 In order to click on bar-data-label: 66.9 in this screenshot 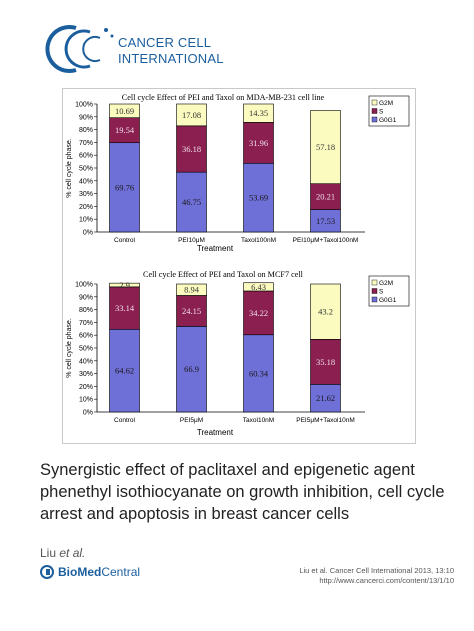, I will do `click(191, 369)`.